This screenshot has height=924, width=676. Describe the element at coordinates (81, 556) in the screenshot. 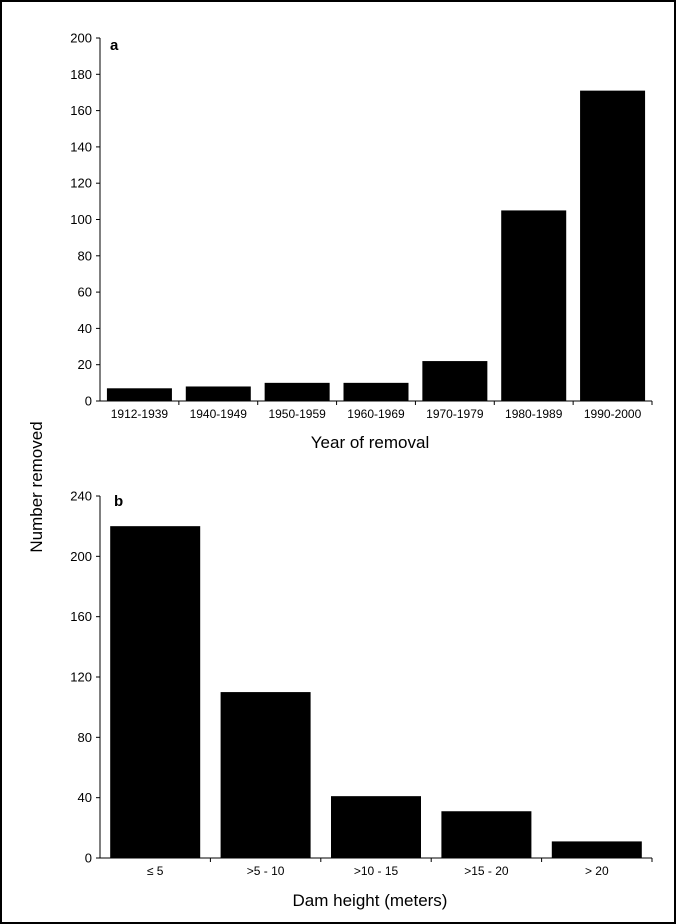

I see `panel-b-y-tick-label: 200` at that location.